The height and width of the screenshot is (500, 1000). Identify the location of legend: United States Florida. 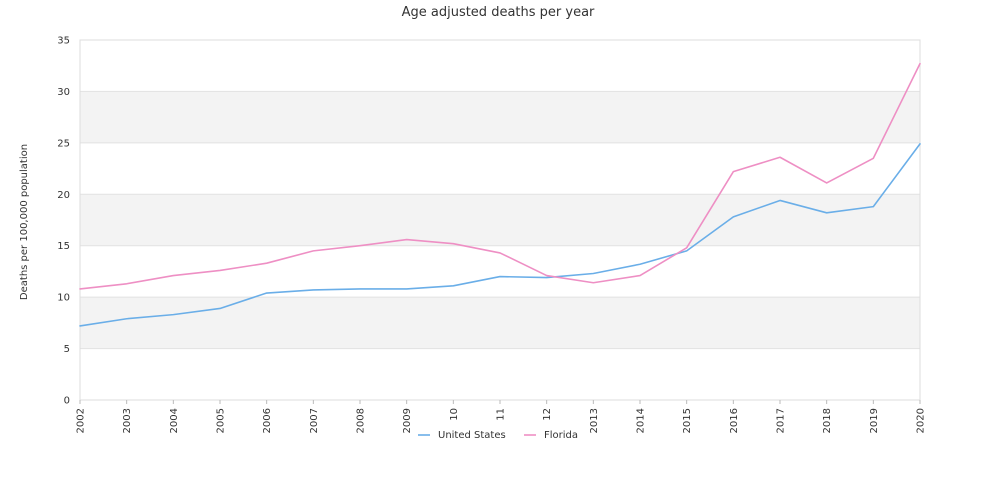
(498, 435).